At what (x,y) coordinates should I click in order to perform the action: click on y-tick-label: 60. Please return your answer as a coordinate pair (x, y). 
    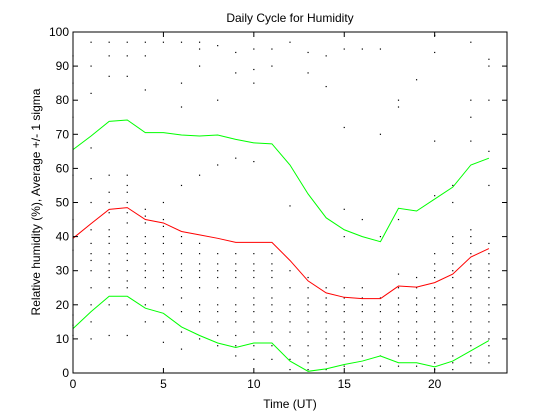
    Looking at the image, I should click on (63, 168).